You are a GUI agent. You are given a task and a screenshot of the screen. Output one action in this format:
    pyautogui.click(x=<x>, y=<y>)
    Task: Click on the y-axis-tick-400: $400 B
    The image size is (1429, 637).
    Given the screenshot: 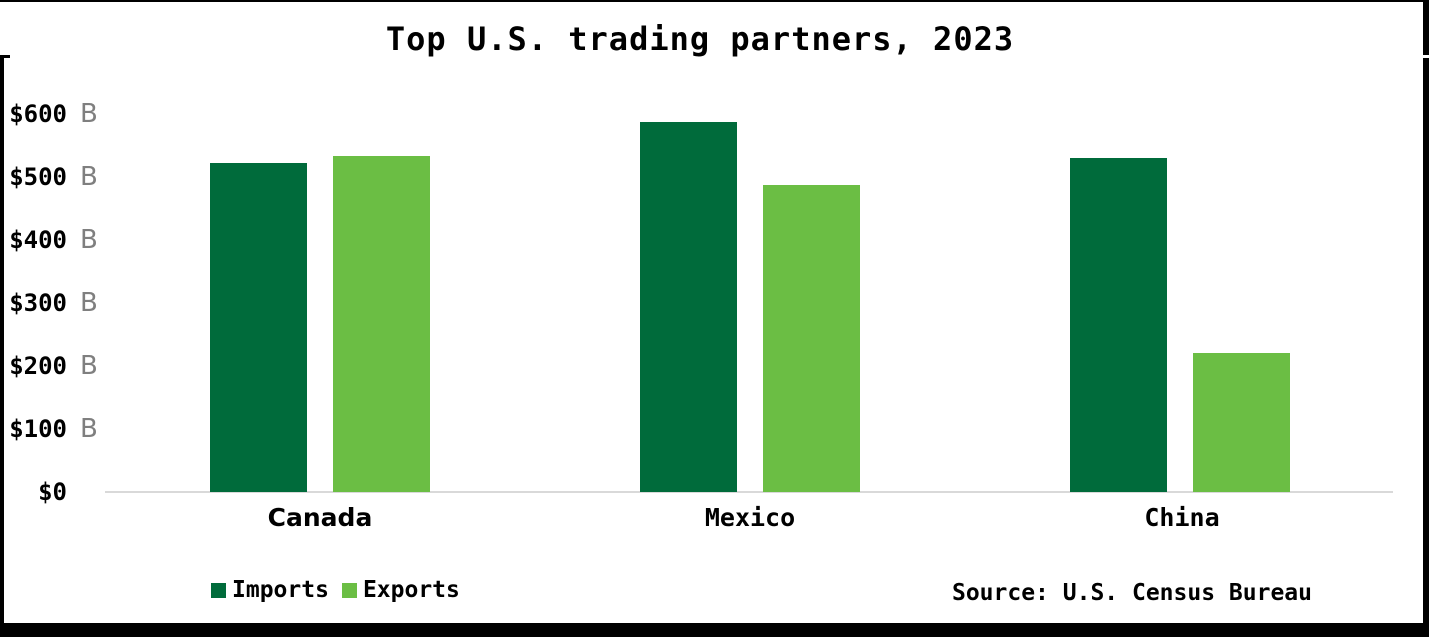 What is the action you would take?
    pyautogui.click(x=49, y=240)
    